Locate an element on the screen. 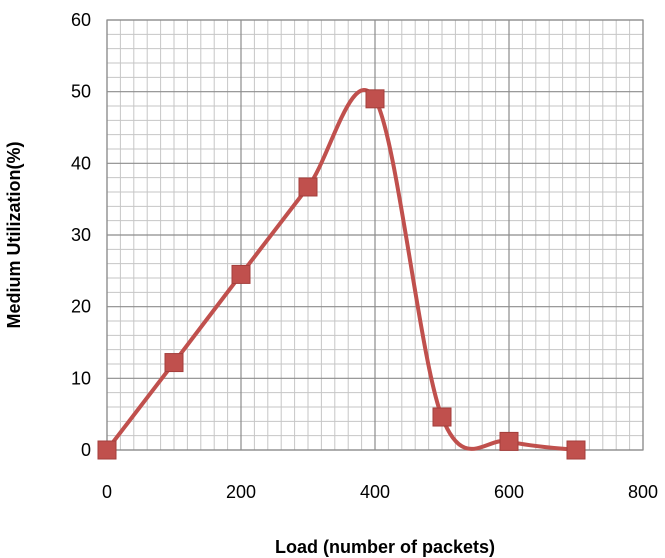  y-tick-label: 60 is located at coordinates (81, 20).